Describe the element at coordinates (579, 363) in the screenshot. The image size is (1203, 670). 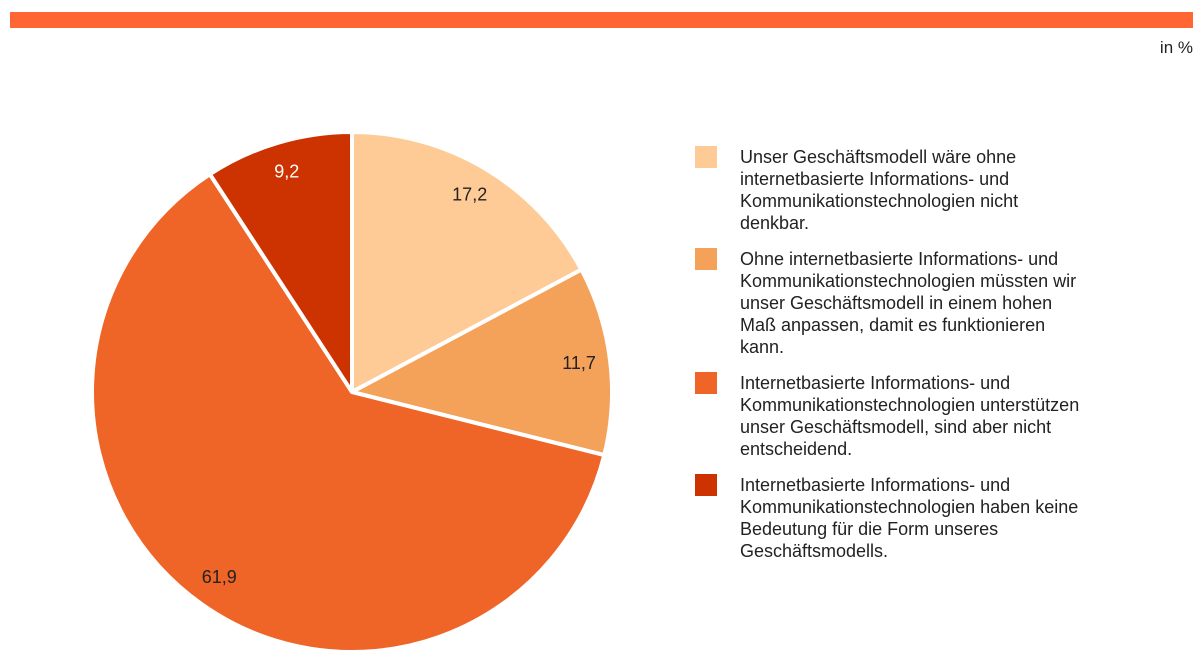
I see `data-label: 11,7` at that location.